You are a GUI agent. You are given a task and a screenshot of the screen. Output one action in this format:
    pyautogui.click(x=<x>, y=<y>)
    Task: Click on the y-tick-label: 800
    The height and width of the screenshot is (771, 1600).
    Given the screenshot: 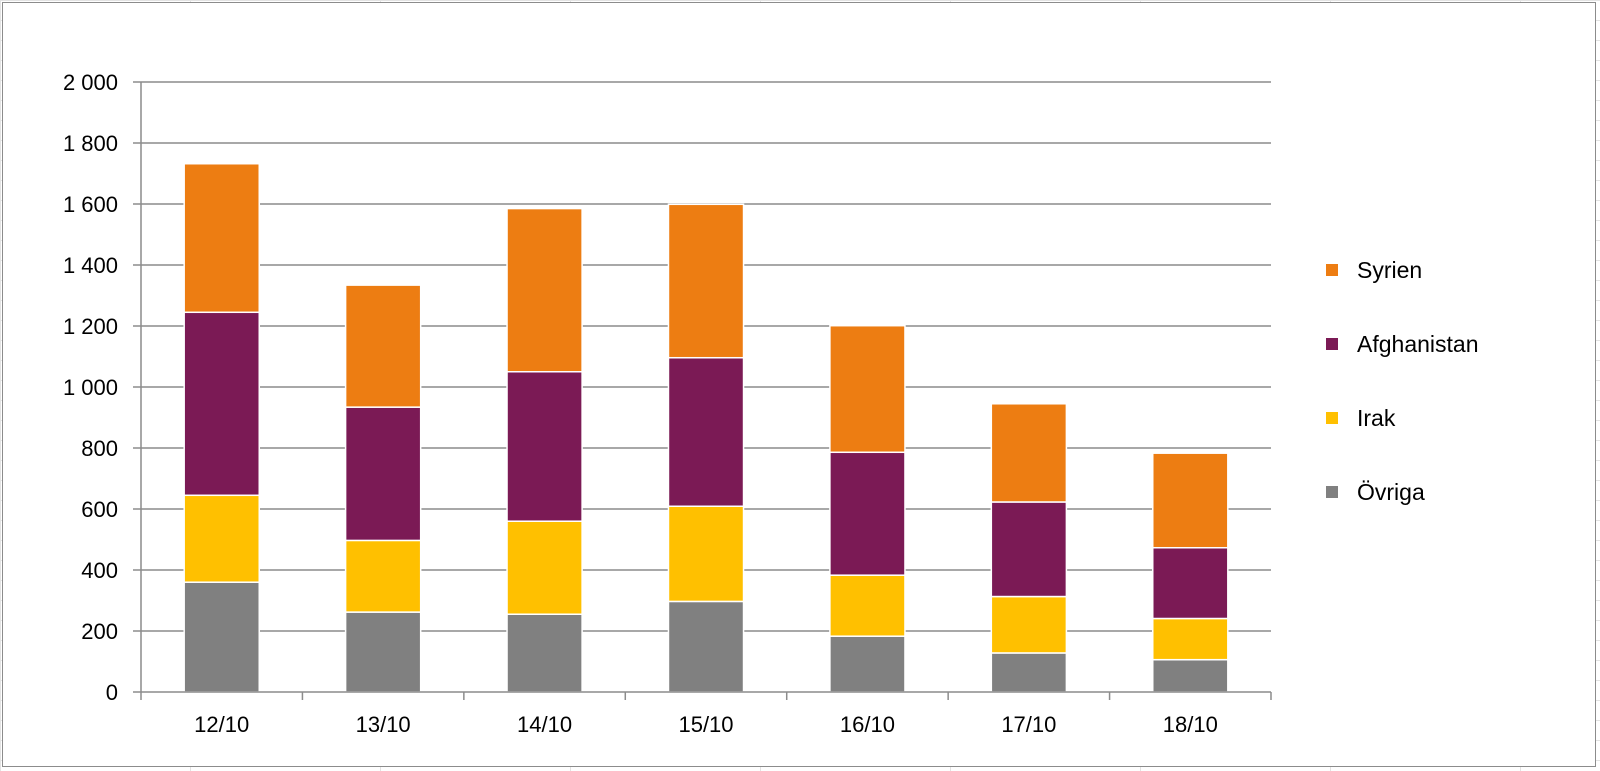 What is the action you would take?
    pyautogui.click(x=99, y=448)
    